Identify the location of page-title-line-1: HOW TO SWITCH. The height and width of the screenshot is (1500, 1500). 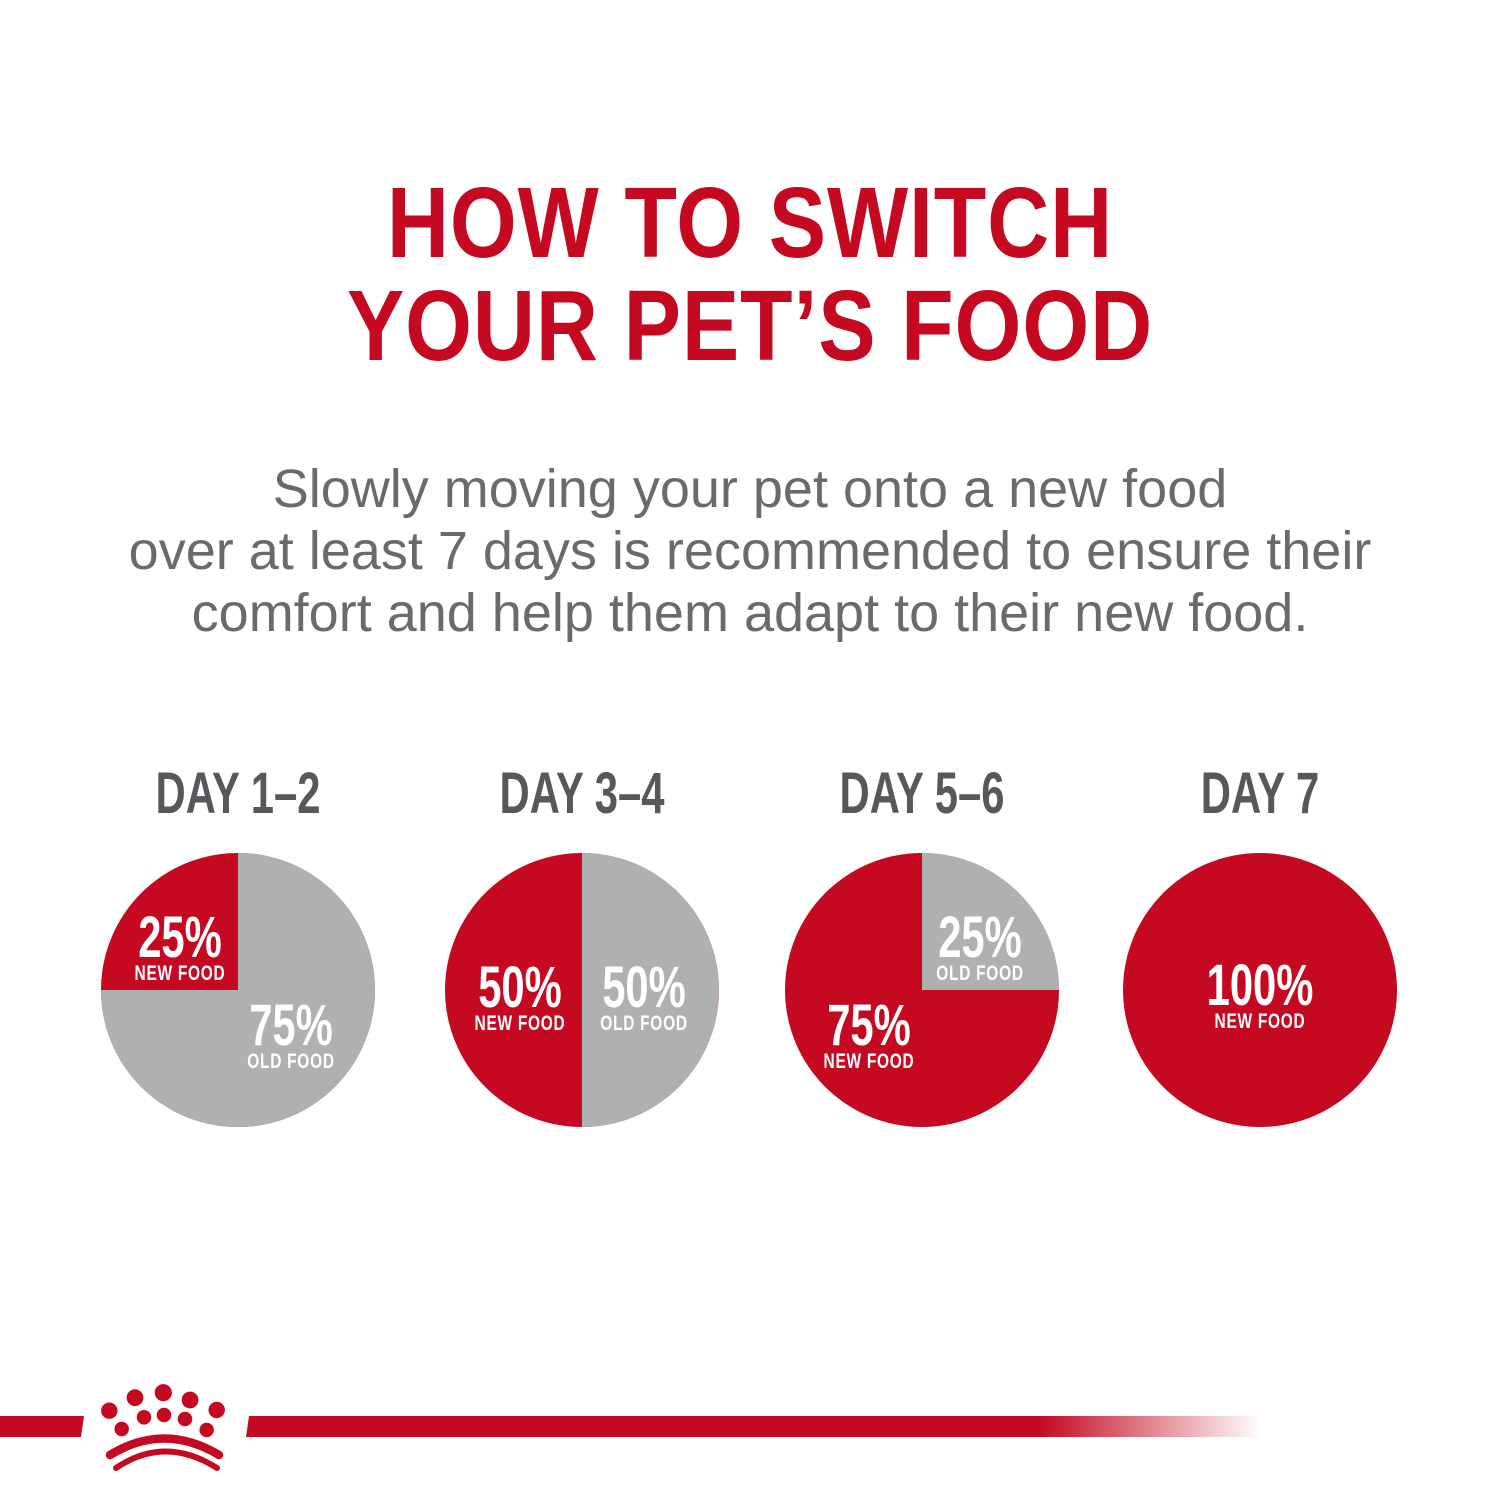
(750, 223).